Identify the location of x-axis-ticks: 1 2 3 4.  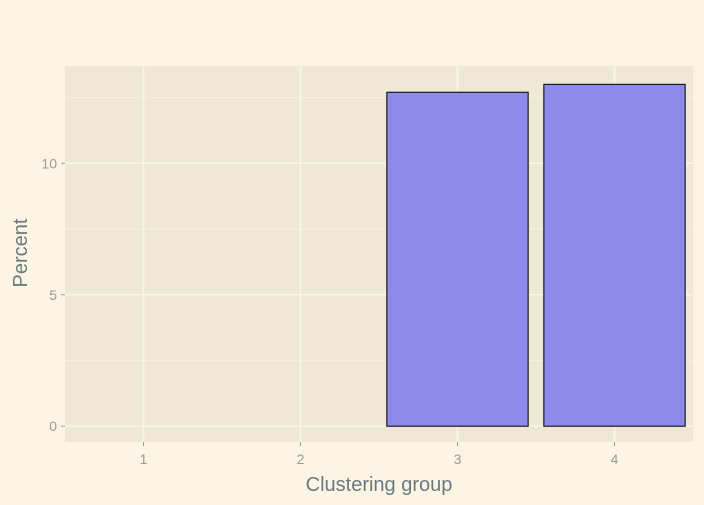
(379, 454).